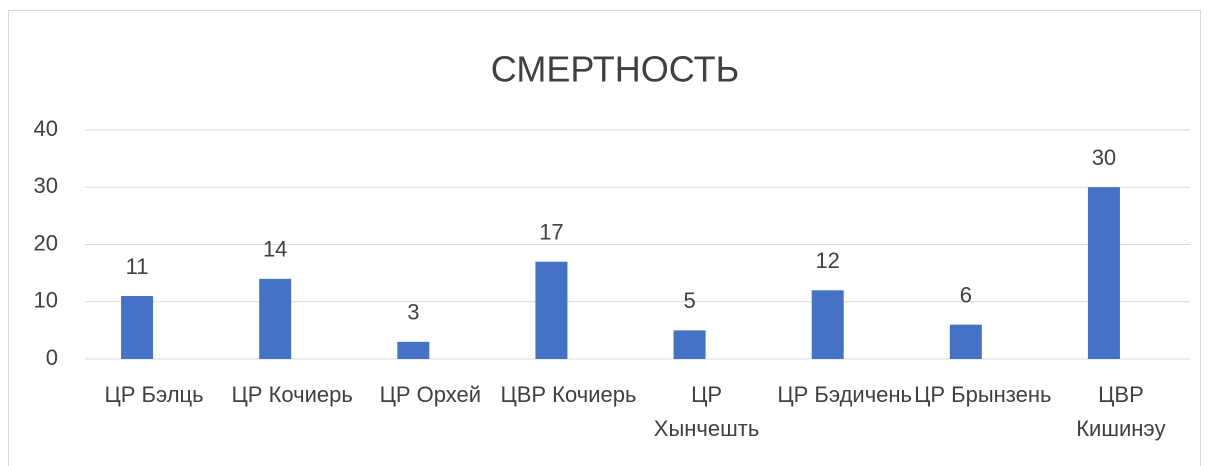  What do you see at coordinates (1121, 411) in the screenshot?
I see `x-tick-label: ЦВР Кишинэу` at bounding box center [1121, 411].